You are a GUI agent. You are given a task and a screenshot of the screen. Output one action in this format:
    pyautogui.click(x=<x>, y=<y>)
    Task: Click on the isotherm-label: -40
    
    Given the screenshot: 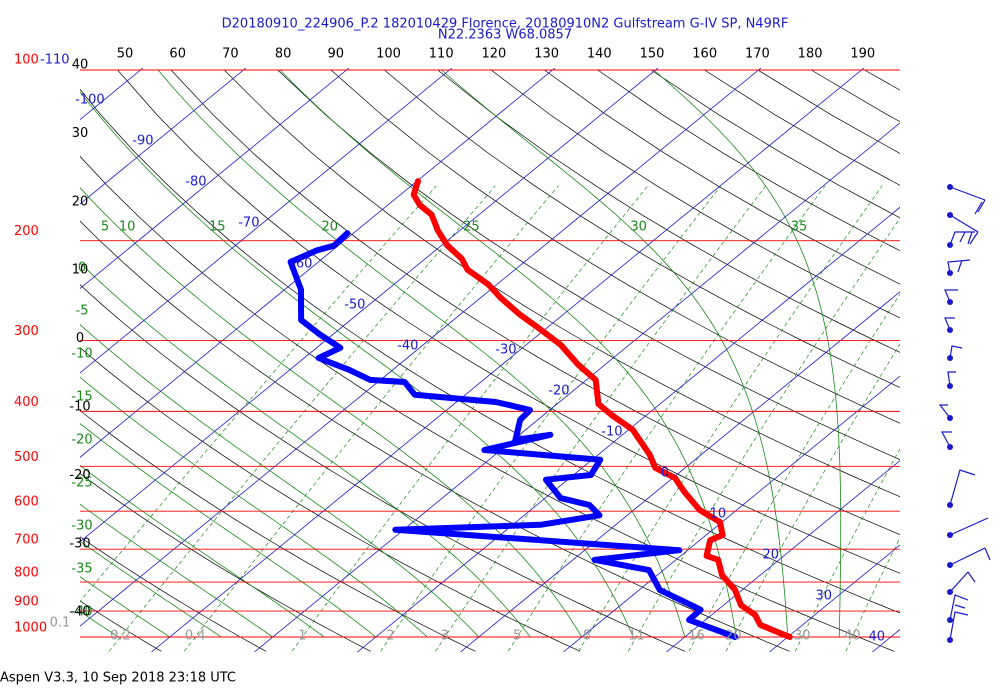 What is the action you would take?
    pyautogui.click(x=407, y=346)
    